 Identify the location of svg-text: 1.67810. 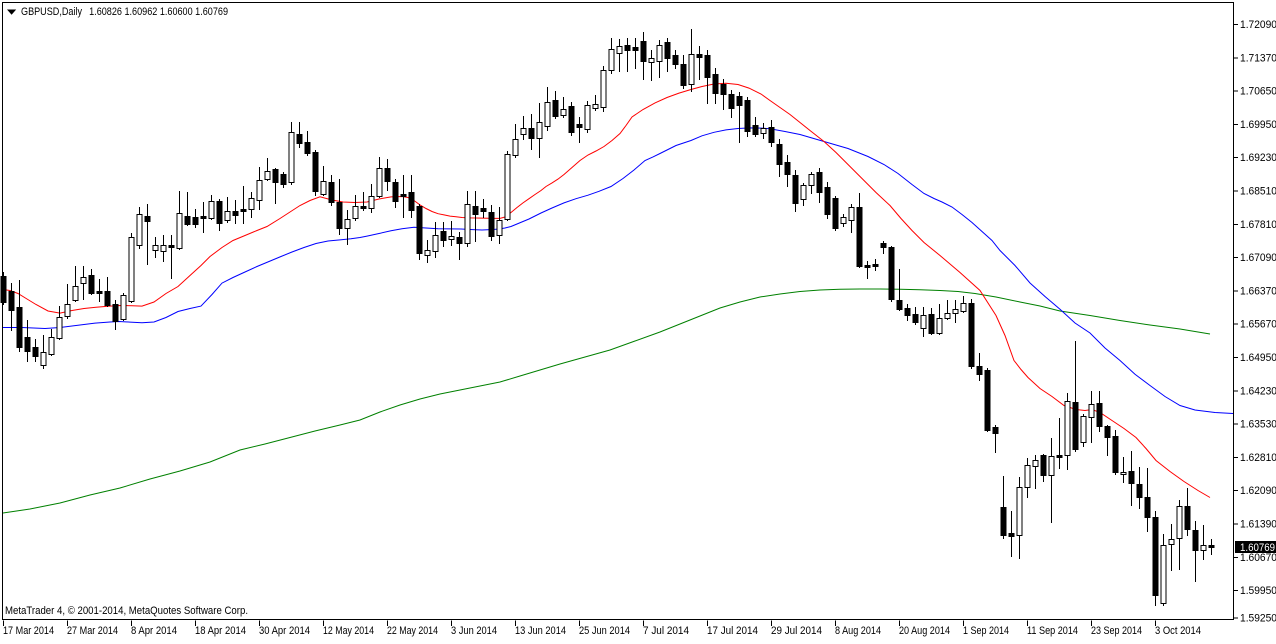
(1258, 225).